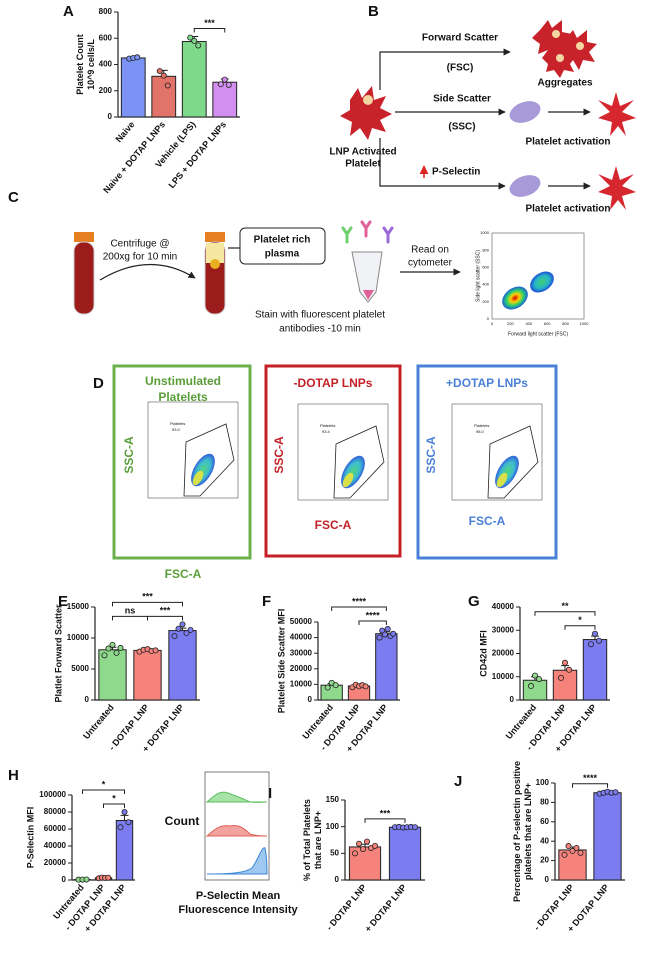  I want to click on label: Side Scatter, so click(462, 99).